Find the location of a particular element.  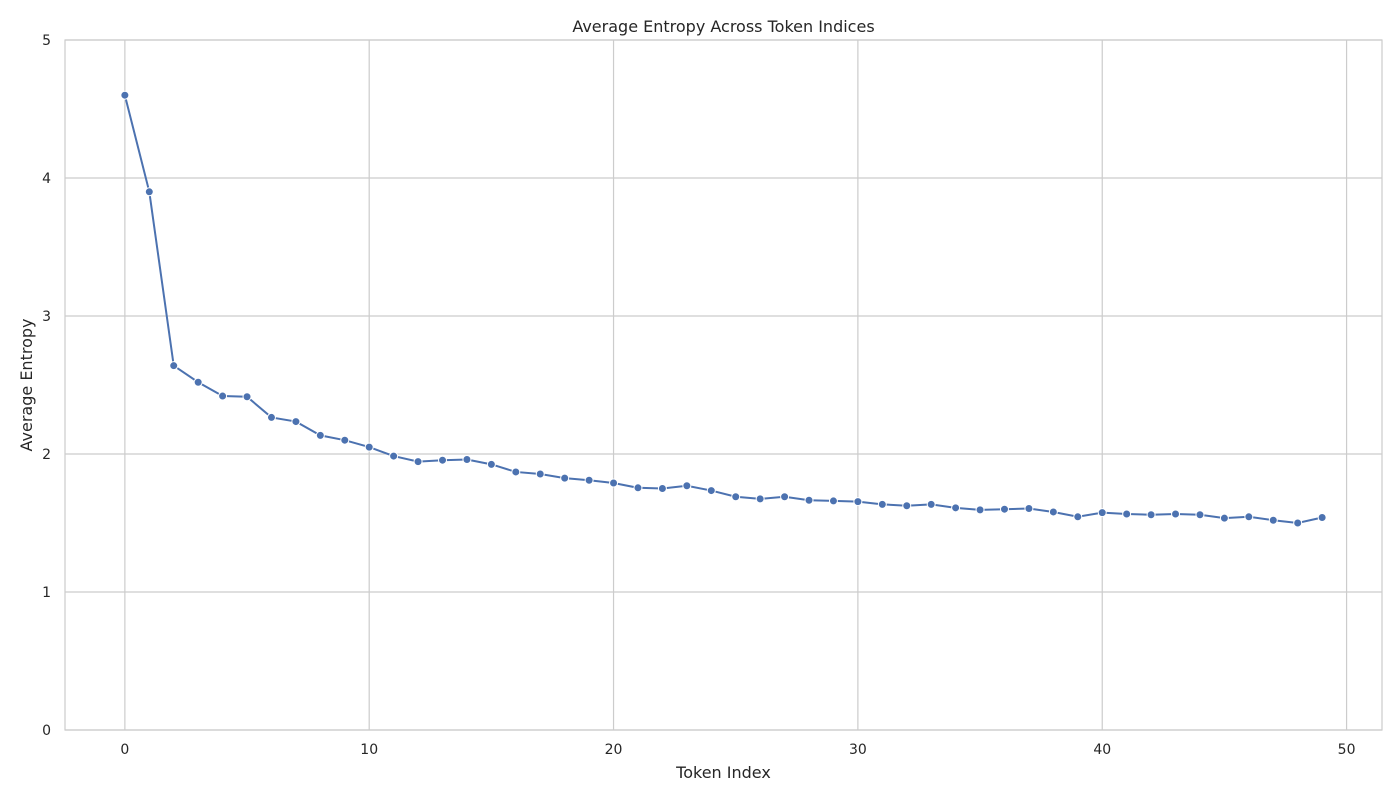

x-tick-label: 30 is located at coordinates (858, 750).